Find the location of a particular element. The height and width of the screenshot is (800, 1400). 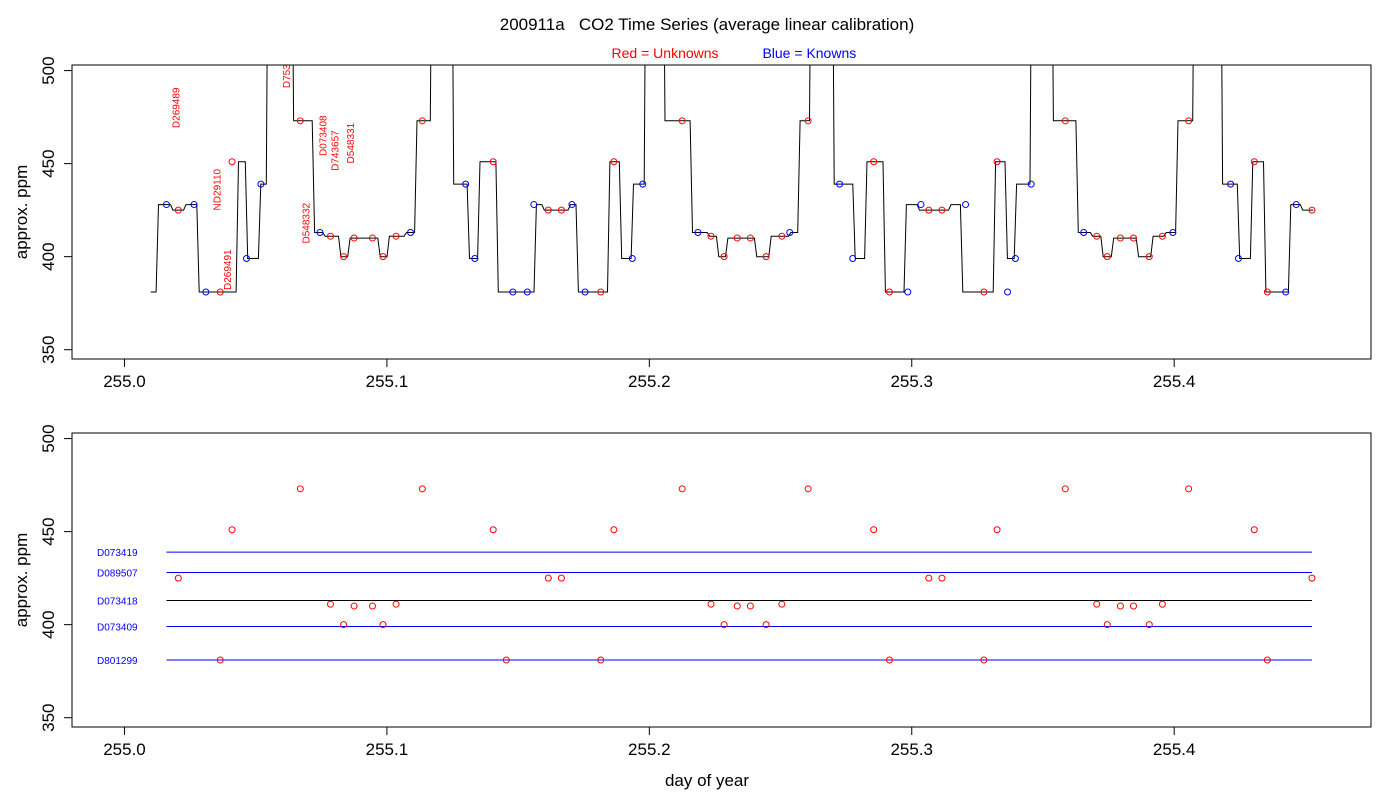

x-tick-label: 255.1 is located at coordinates (387, 381).